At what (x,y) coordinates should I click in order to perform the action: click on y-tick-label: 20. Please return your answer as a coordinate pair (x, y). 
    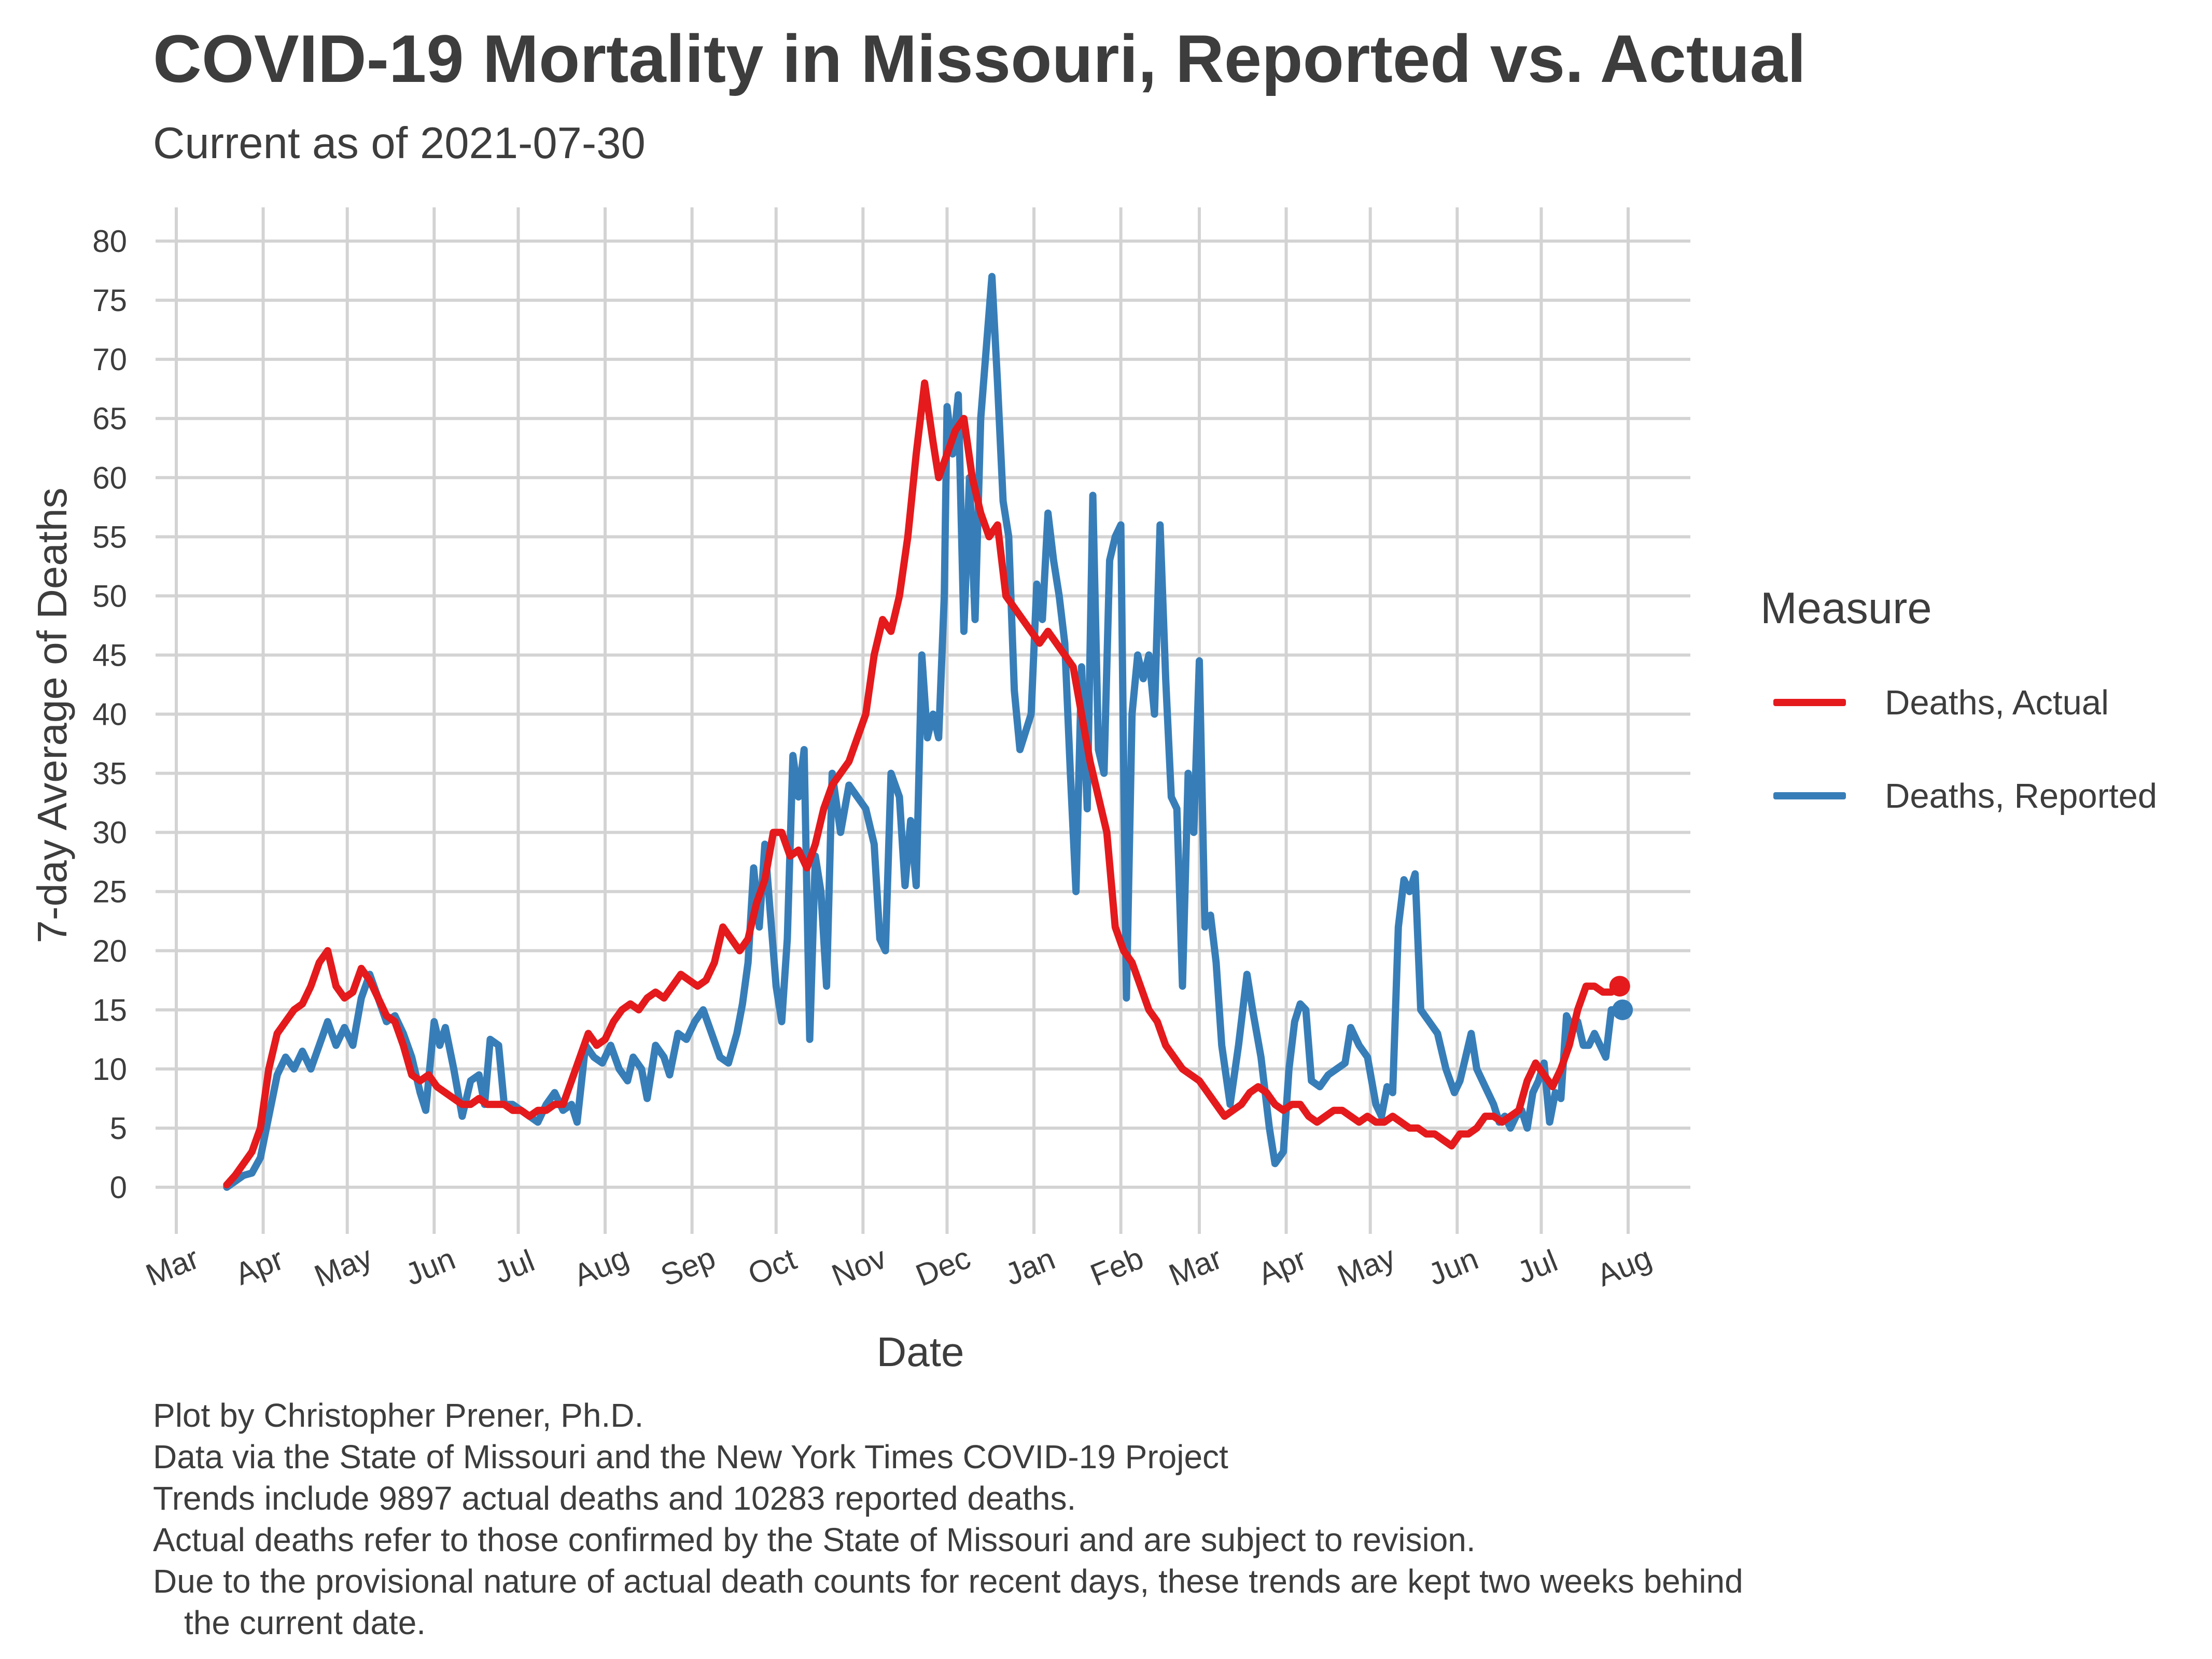
    Looking at the image, I should click on (109, 951).